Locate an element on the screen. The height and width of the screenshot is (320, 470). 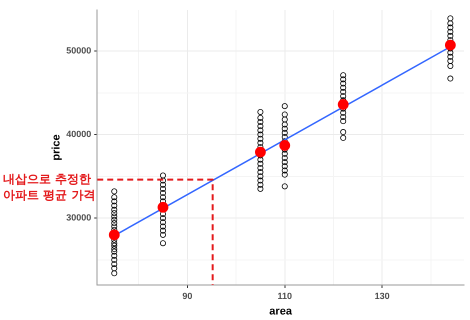
y-tick-label: 40000 is located at coordinates (79, 134).